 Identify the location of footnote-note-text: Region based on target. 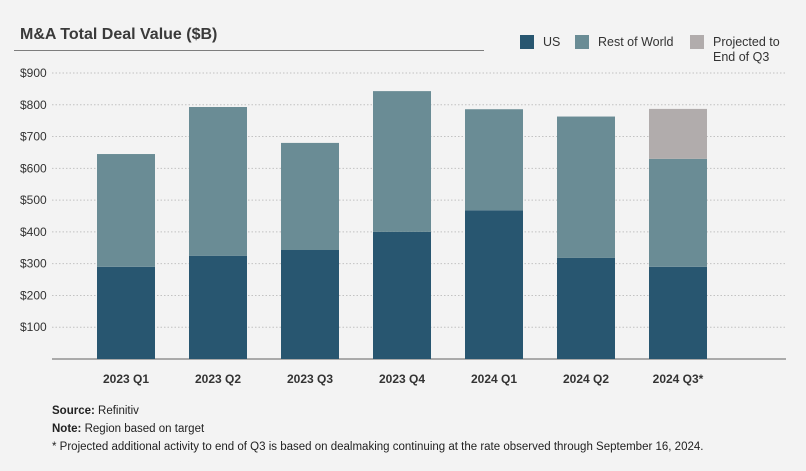
(144, 429).